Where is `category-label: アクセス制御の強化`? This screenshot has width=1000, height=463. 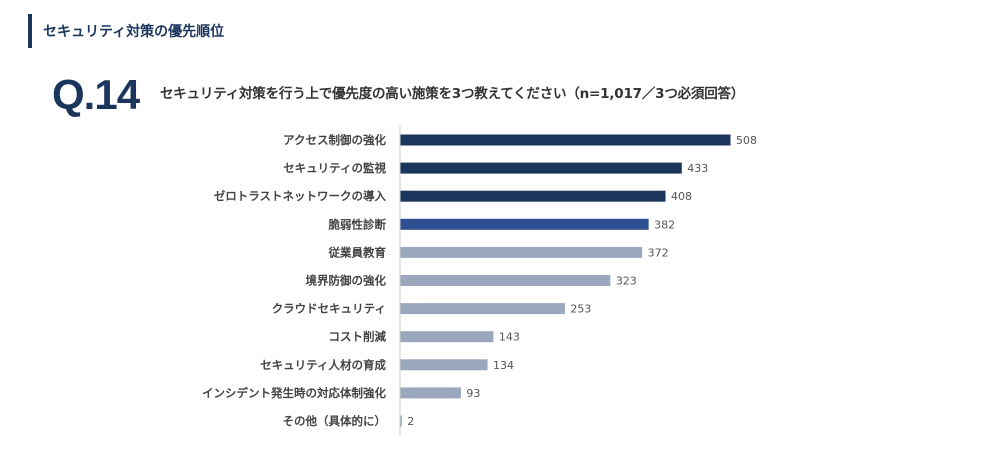
category-label: アクセス制御の強化 is located at coordinates (334, 140).